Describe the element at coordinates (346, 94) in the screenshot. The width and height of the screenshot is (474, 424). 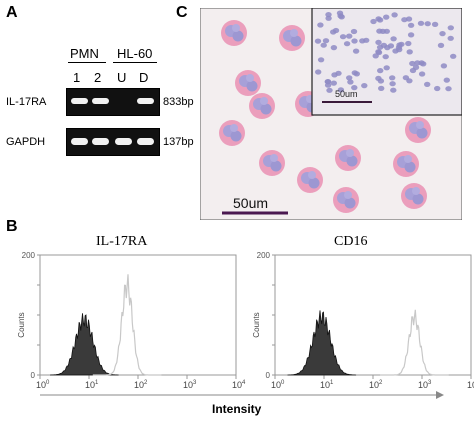
I see `inset-scalebar-text: 50um` at that location.